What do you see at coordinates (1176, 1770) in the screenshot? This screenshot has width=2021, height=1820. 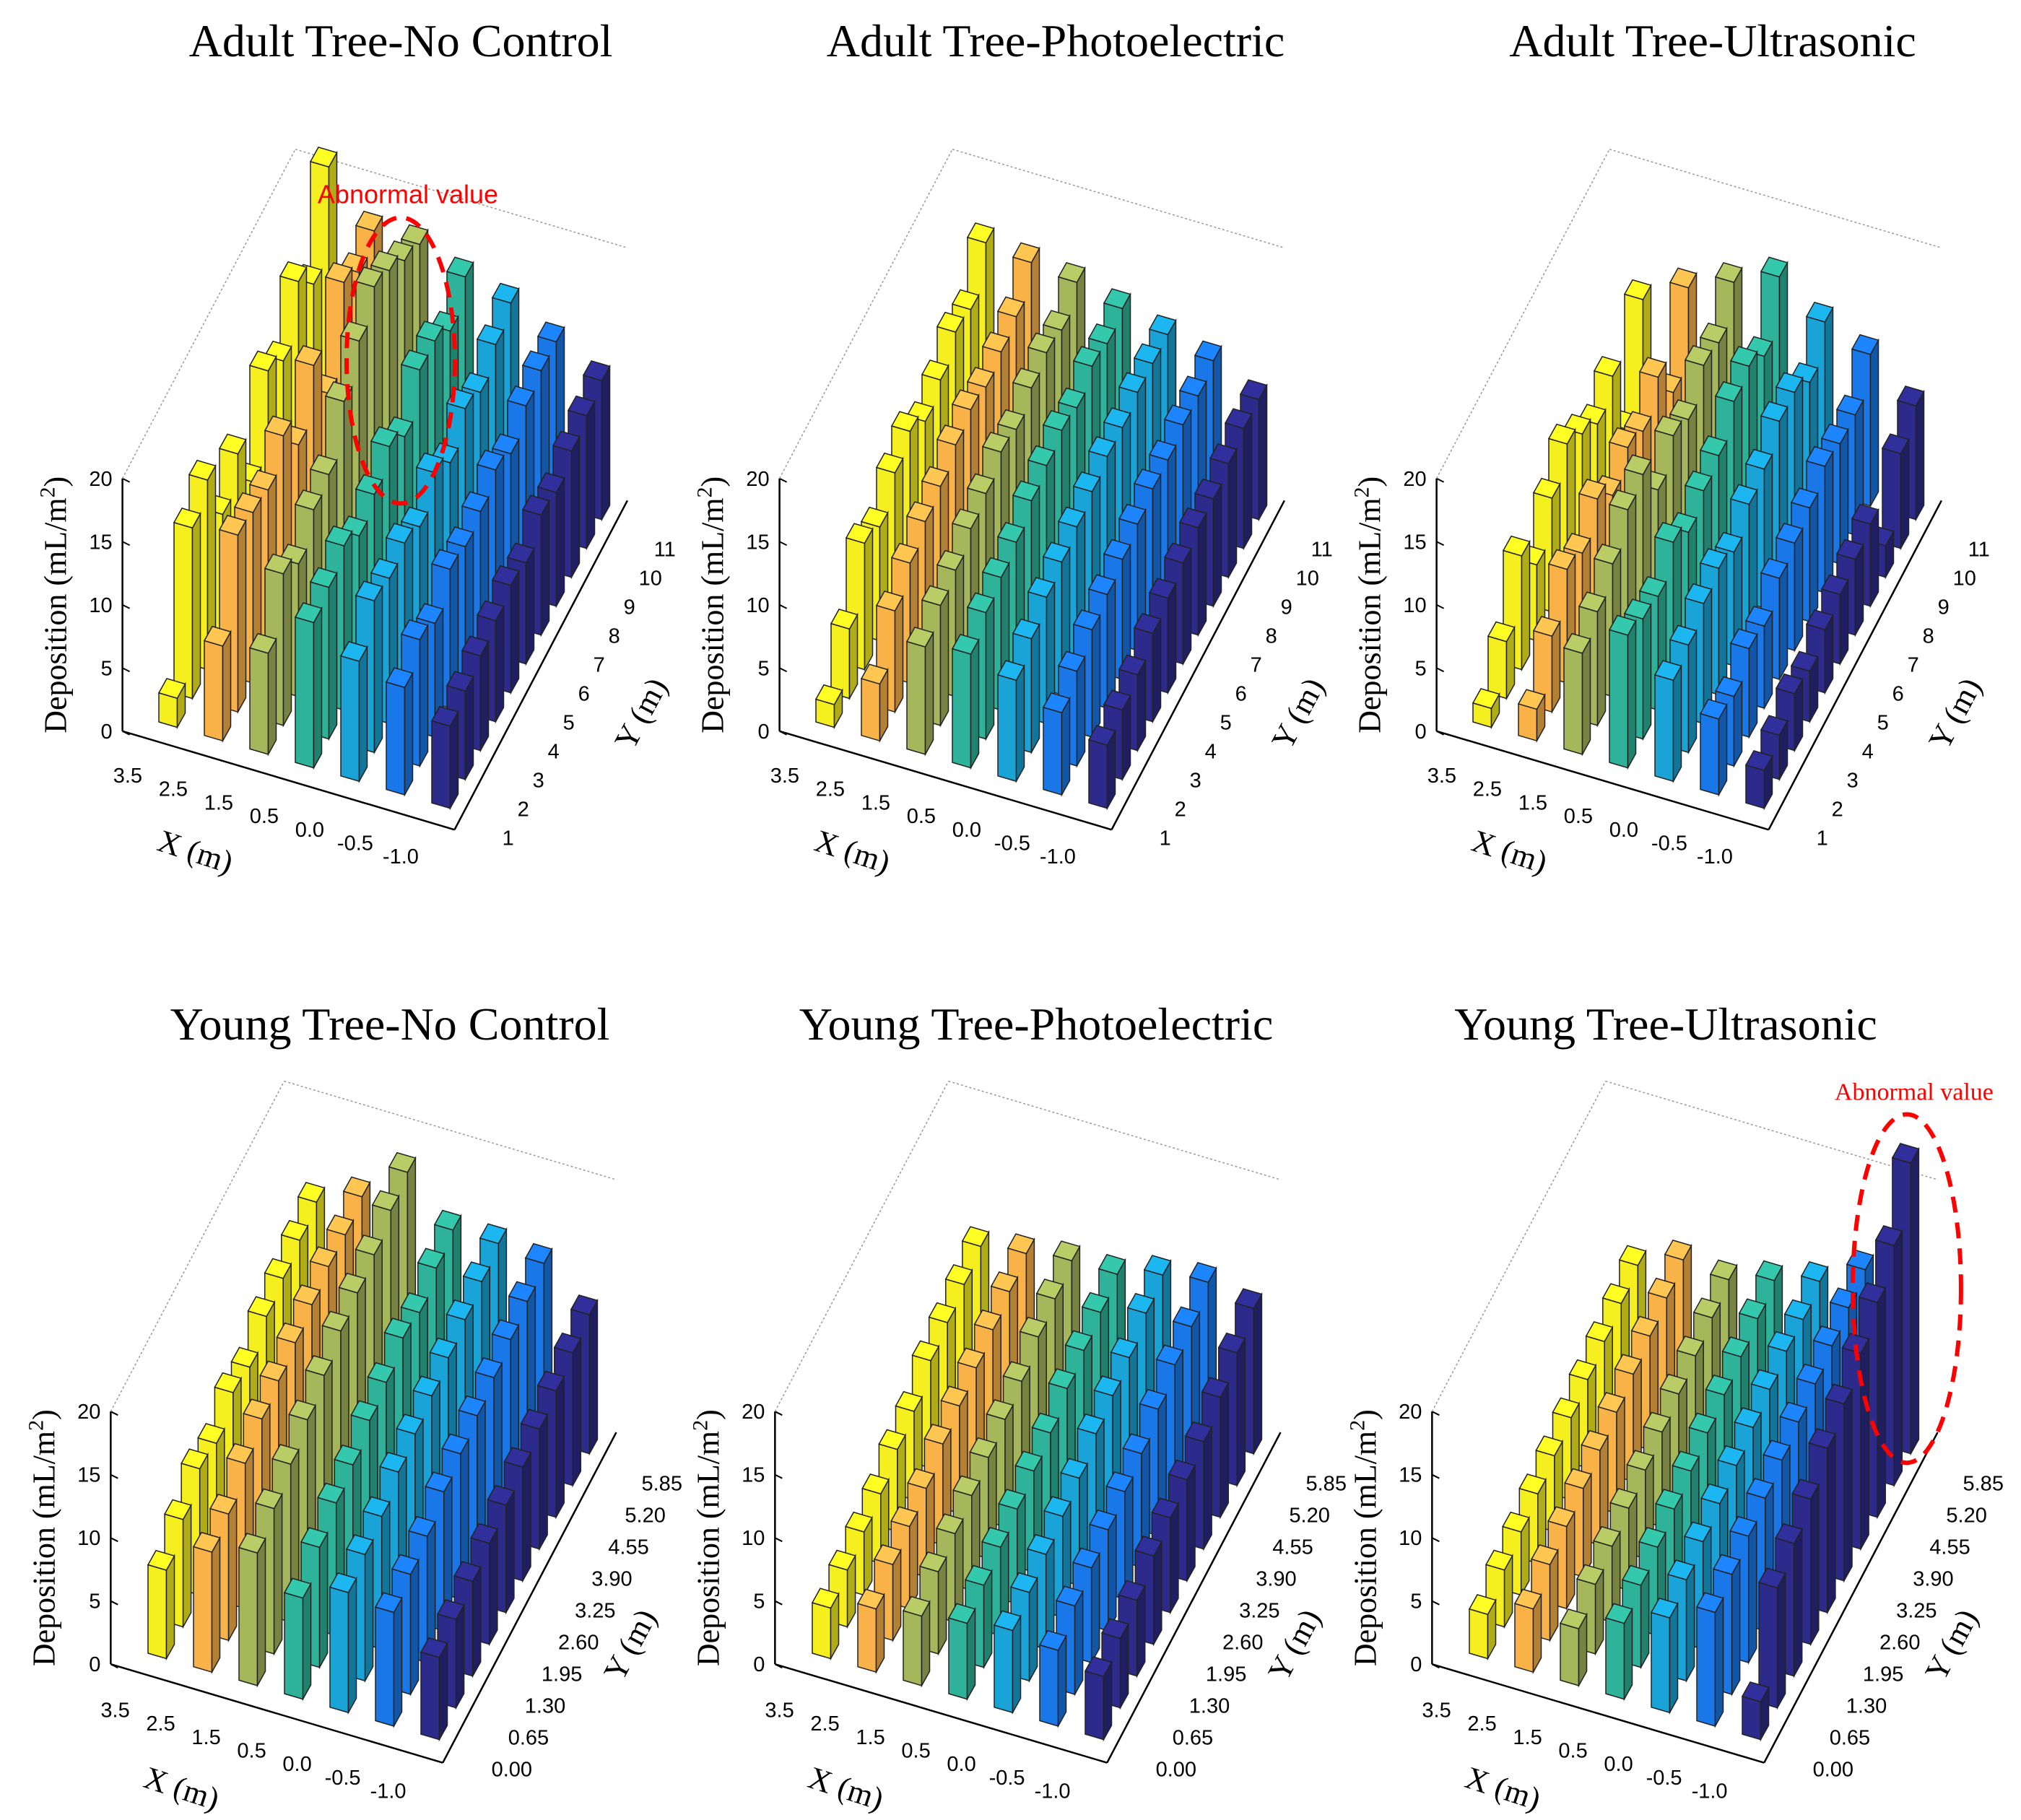 I see `y-tick-label: 0.00` at bounding box center [1176, 1770].